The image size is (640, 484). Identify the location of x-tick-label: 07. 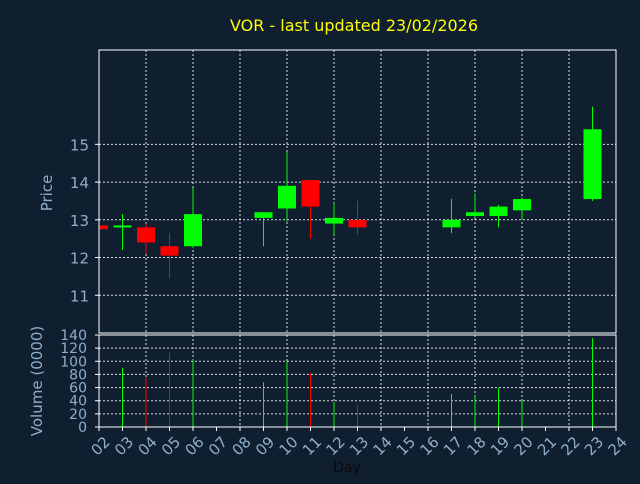
(218, 446).